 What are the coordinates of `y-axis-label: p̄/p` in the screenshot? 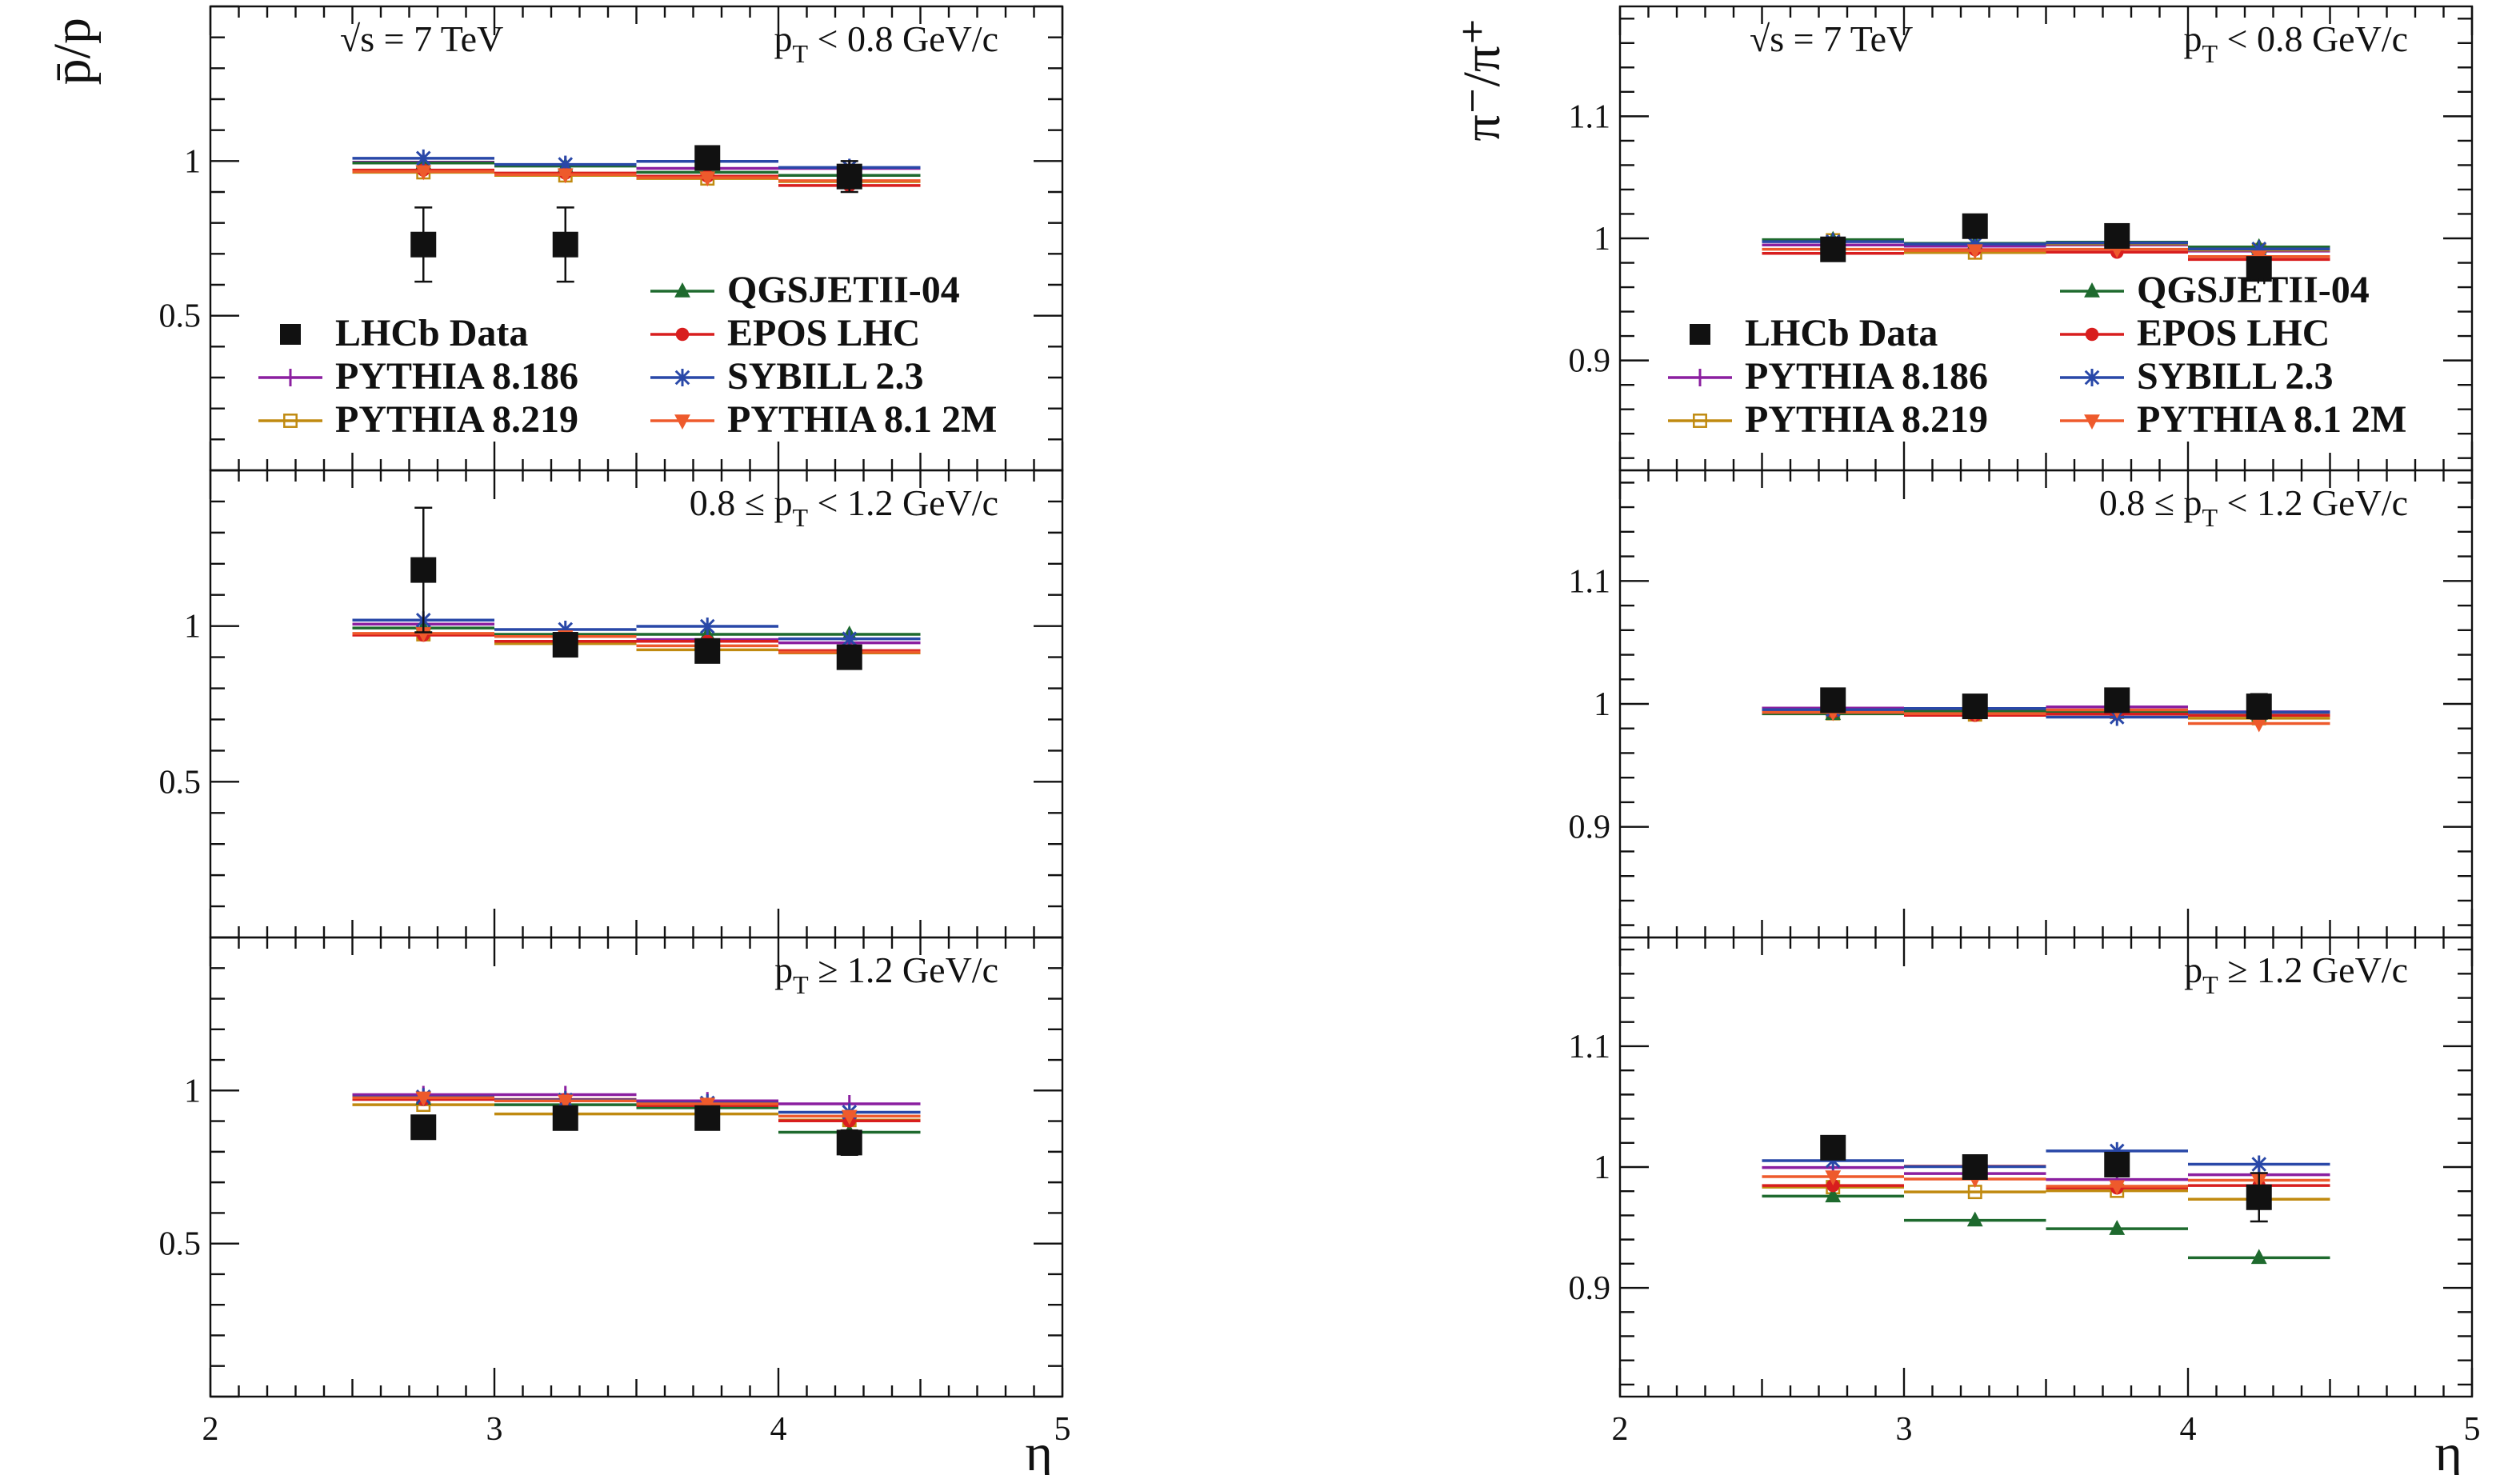 It's located at (72, 52).